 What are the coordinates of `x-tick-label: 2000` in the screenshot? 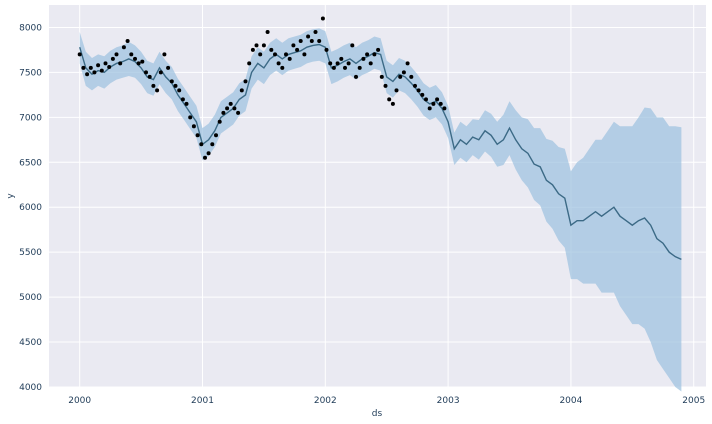 It's located at (79, 401).